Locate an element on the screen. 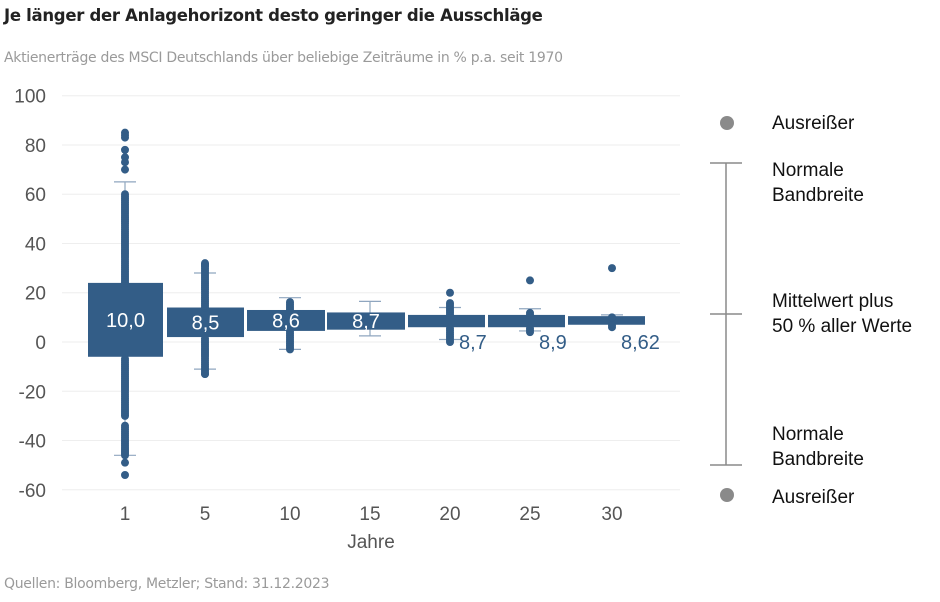 This screenshot has width=940, height=602. y-tick-label: -40 is located at coordinates (32, 442).